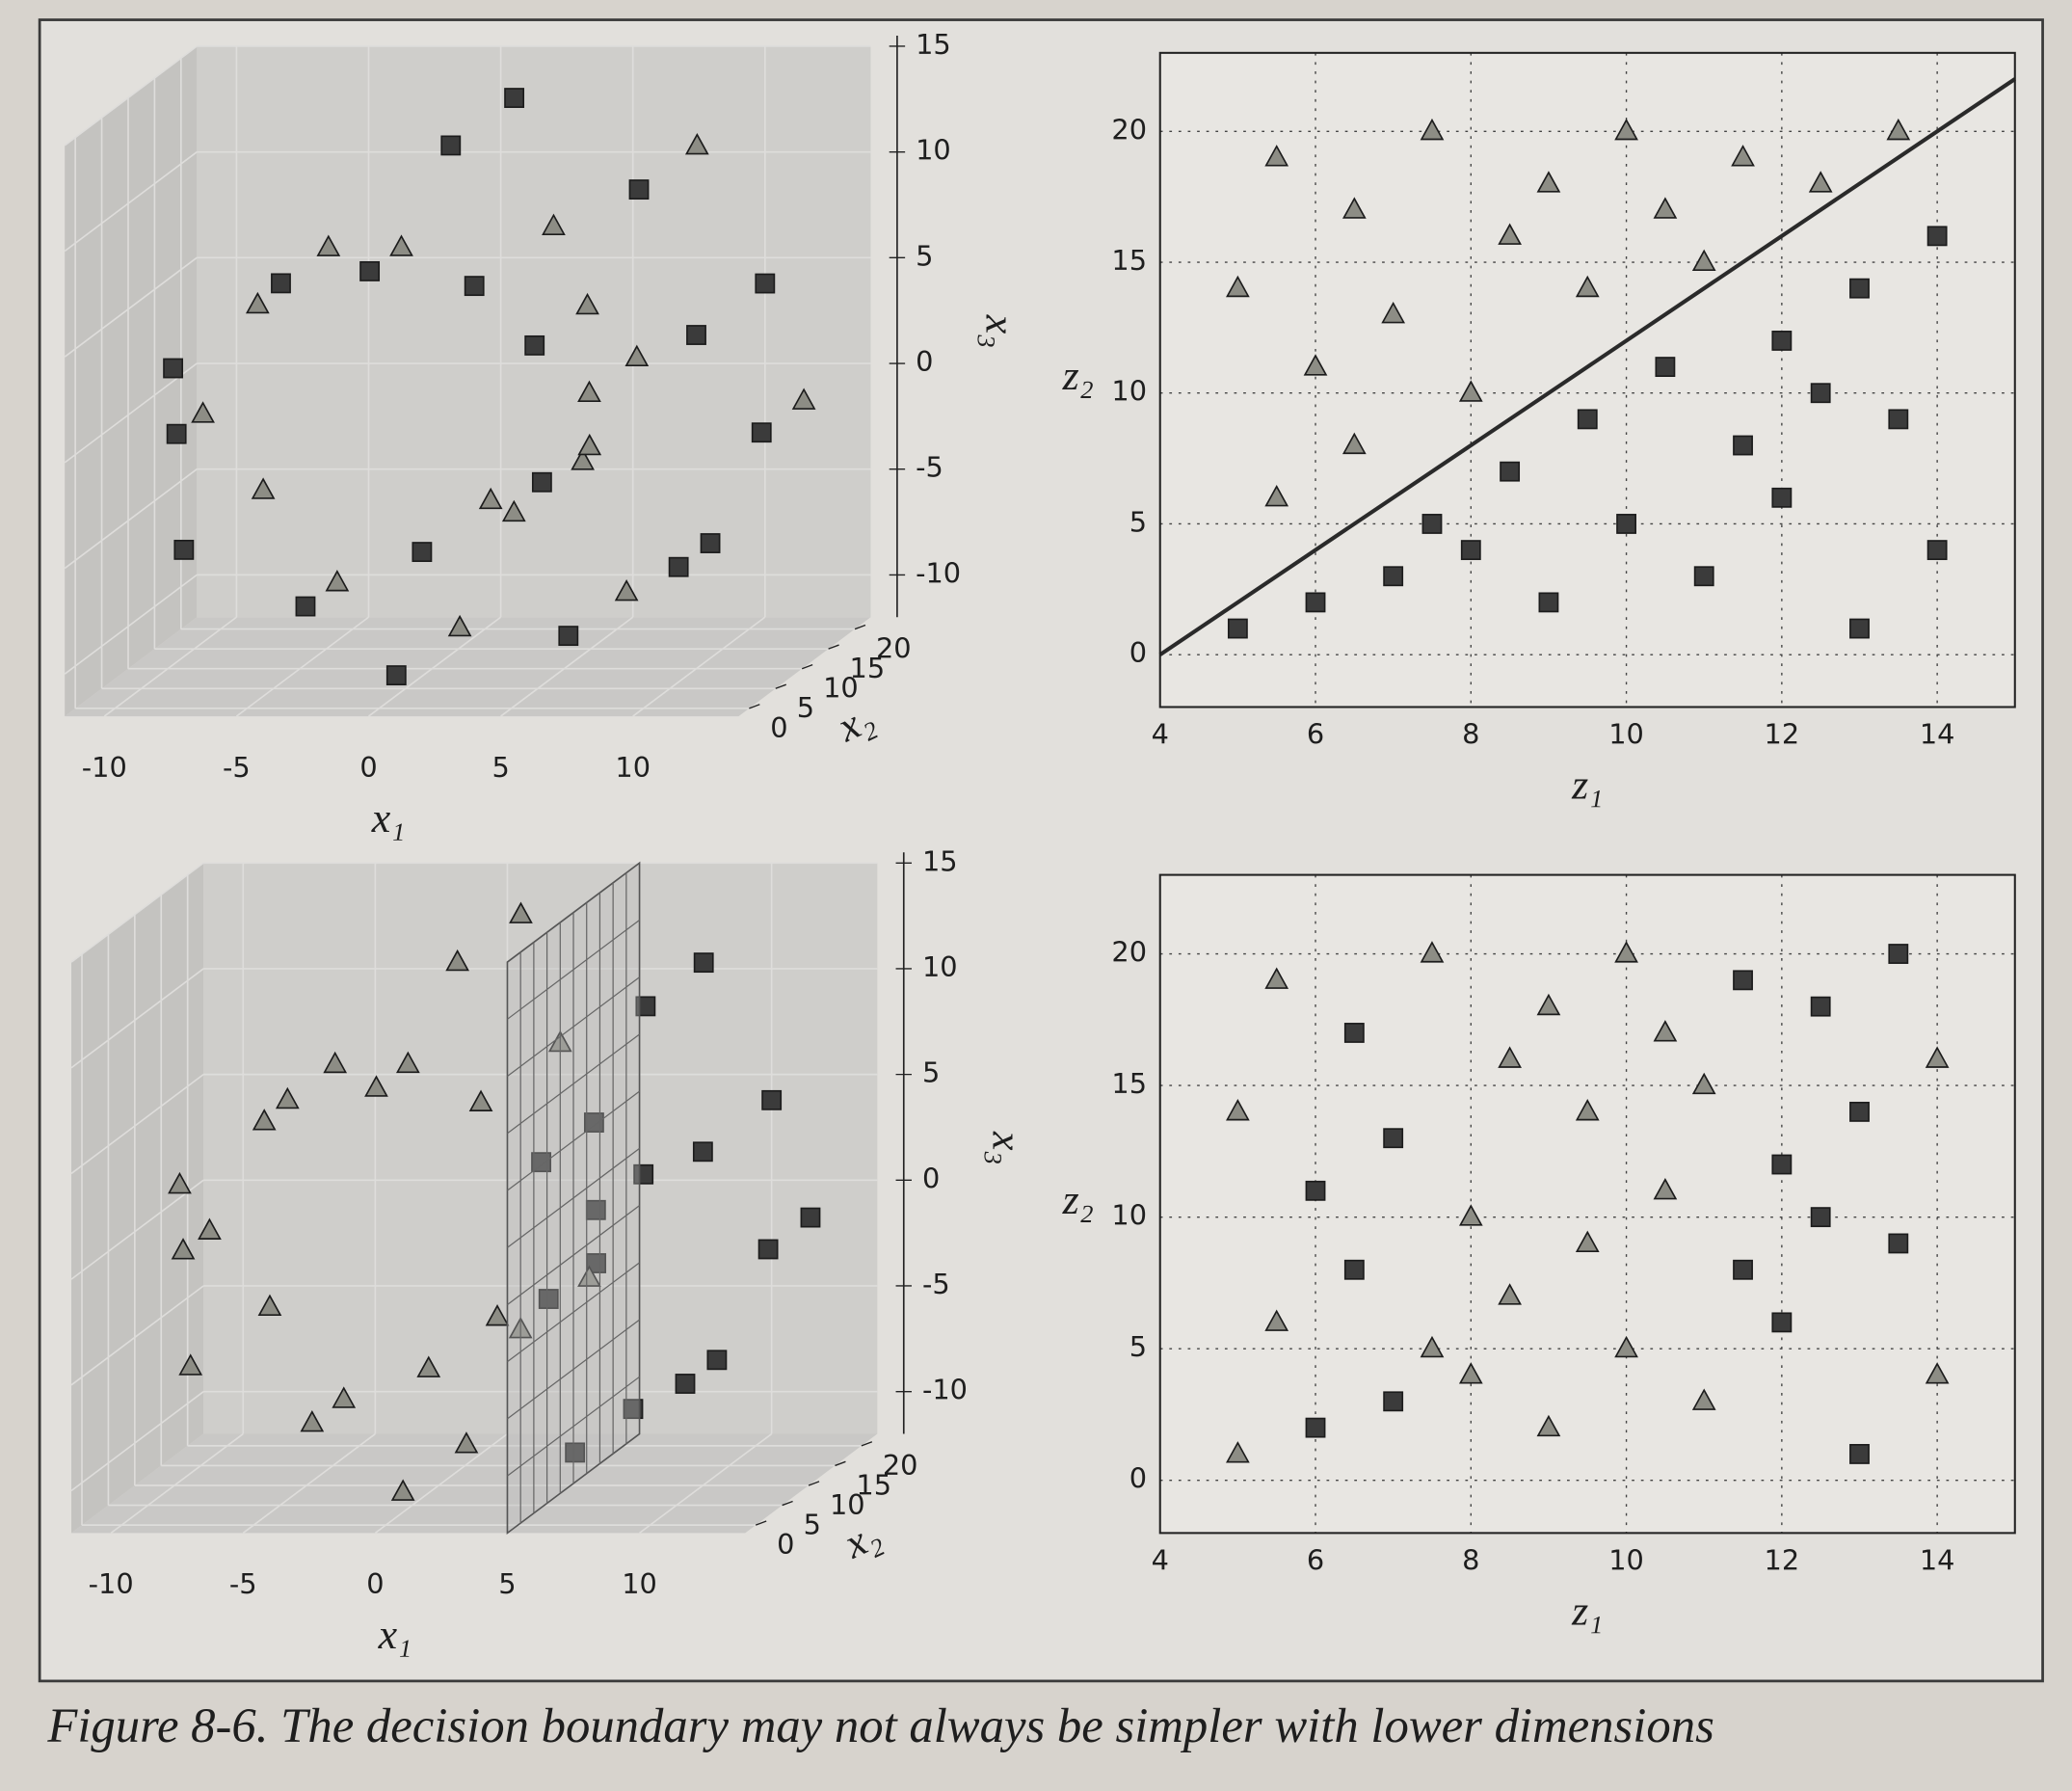 Image resolution: width=2072 pixels, height=1791 pixels. I want to click on back-pane, so click(540, 1149).